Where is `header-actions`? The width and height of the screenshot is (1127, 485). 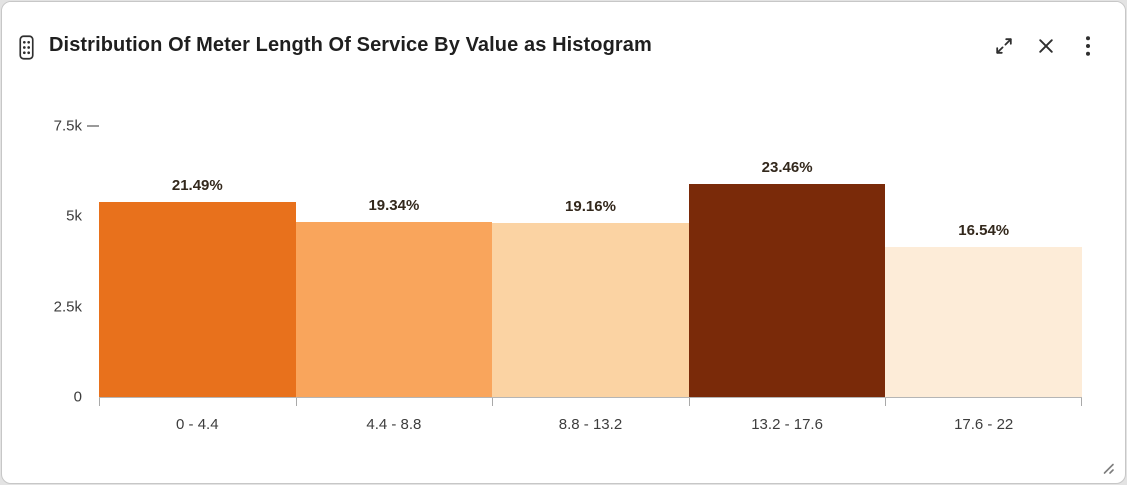 header-actions is located at coordinates (1046, 46).